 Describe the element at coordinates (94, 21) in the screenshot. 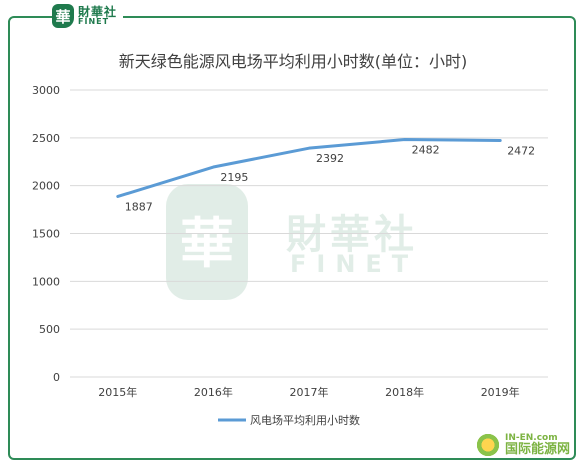

I see `finet-logo-en: FINET` at that location.